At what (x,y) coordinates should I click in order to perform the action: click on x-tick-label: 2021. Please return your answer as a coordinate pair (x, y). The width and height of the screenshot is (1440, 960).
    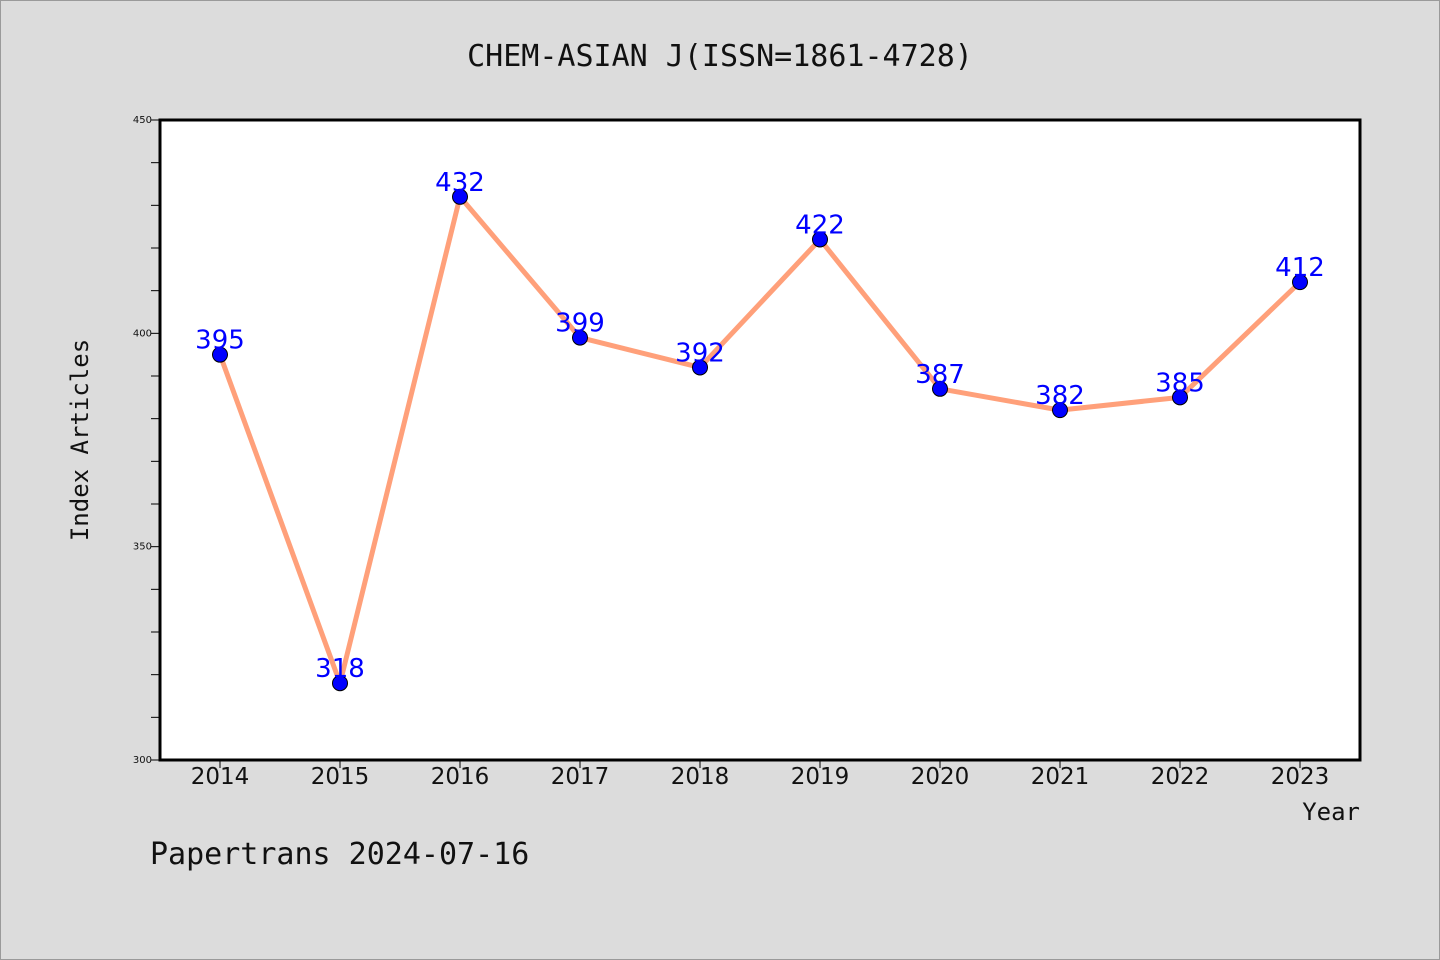
    Looking at the image, I should click on (1060, 777).